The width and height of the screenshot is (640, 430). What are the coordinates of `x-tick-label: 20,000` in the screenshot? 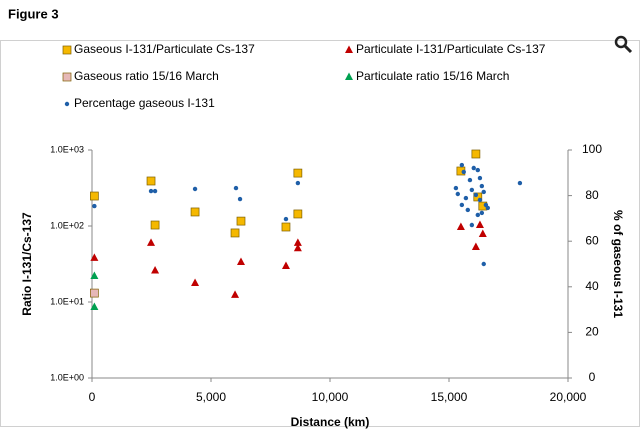 It's located at (568, 397).